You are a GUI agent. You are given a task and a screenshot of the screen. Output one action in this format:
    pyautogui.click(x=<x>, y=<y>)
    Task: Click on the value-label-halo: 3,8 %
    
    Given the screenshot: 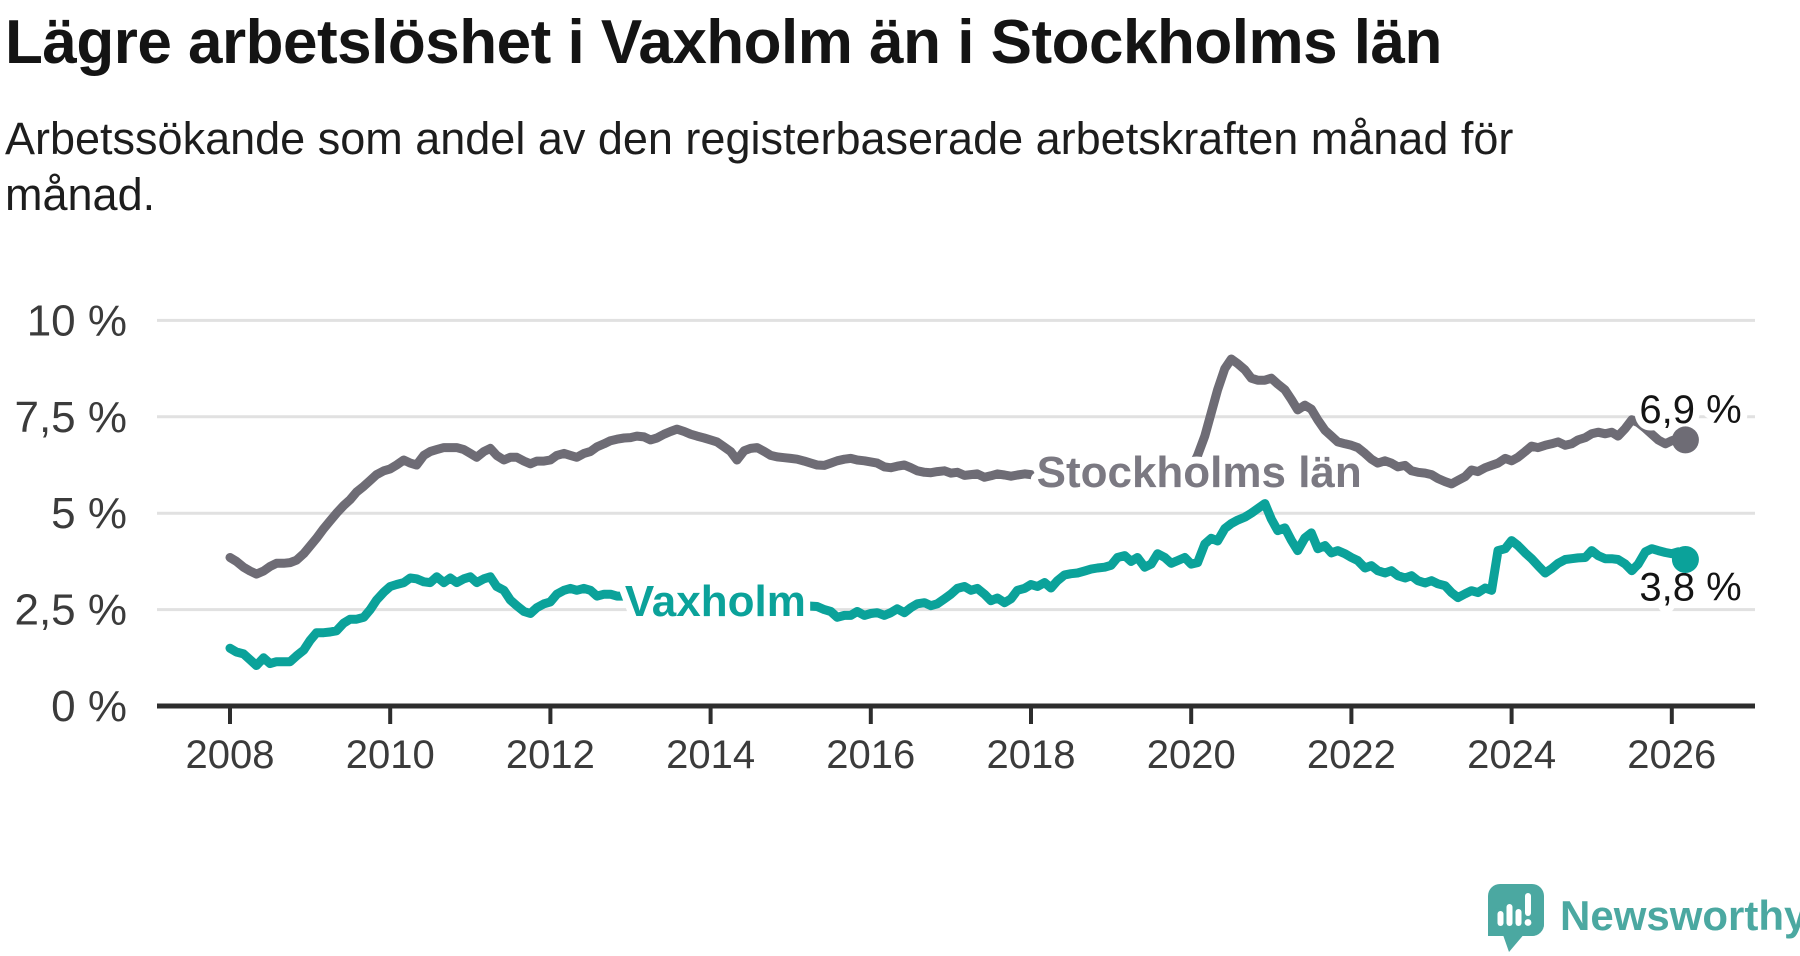 What is the action you would take?
    pyautogui.click(x=1690, y=587)
    